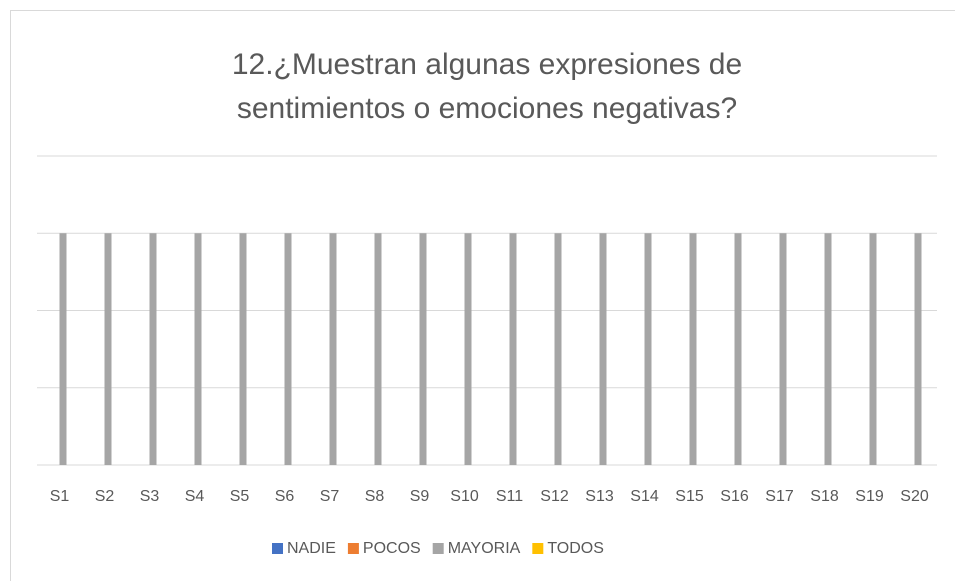 The width and height of the screenshot is (955, 581). I want to click on x-tick-label: S15, so click(689, 496).